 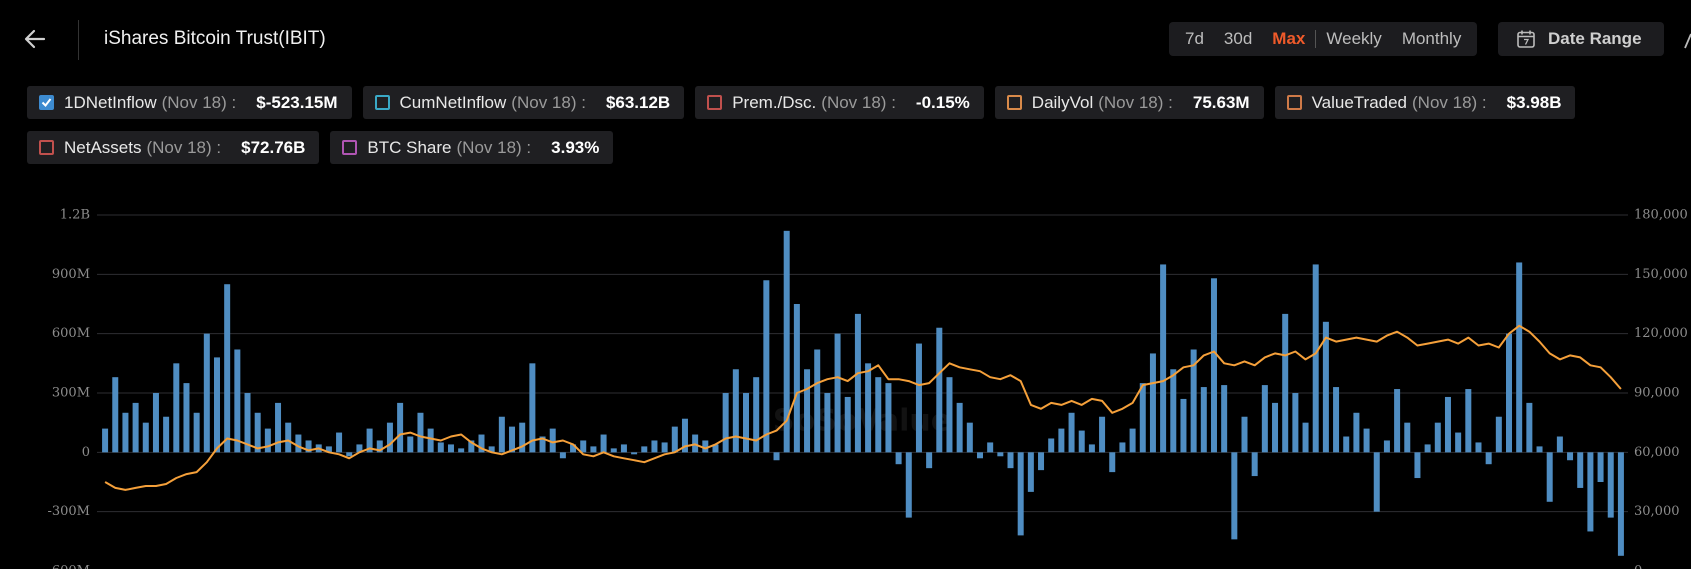 I want to click on toggle-label: Prem./Dsc., so click(x=774, y=102).